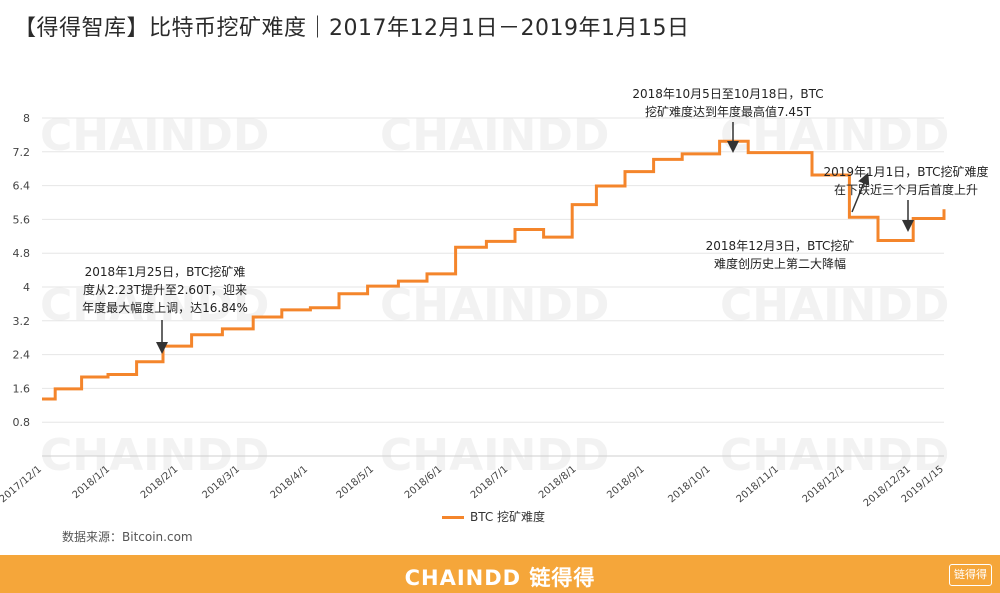  What do you see at coordinates (22, 388) in the screenshot?
I see `y-tick-label: 1.6` at bounding box center [22, 388].